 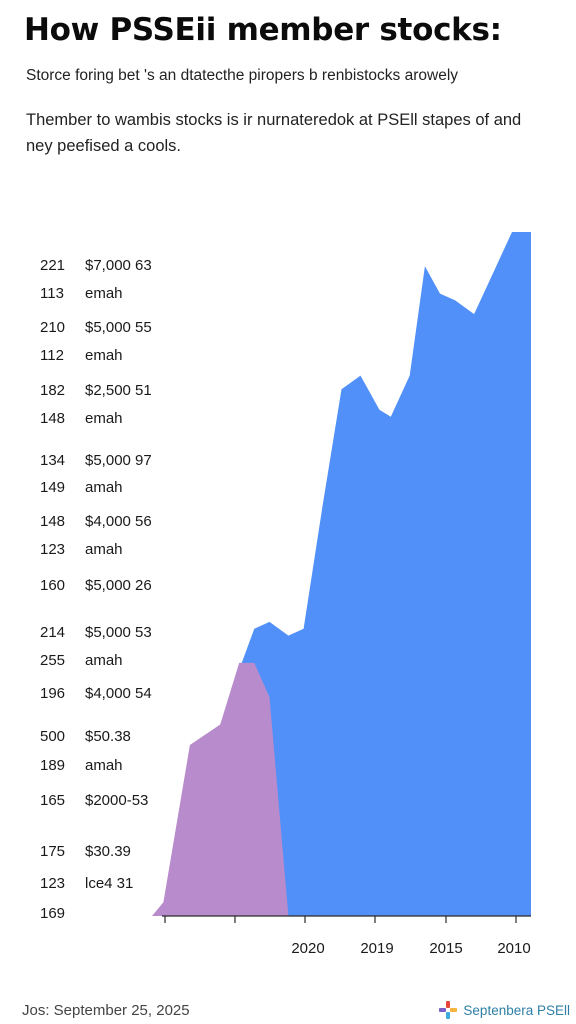 What do you see at coordinates (52, 660) in the screenshot?
I see `y-axis-label: 255` at bounding box center [52, 660].